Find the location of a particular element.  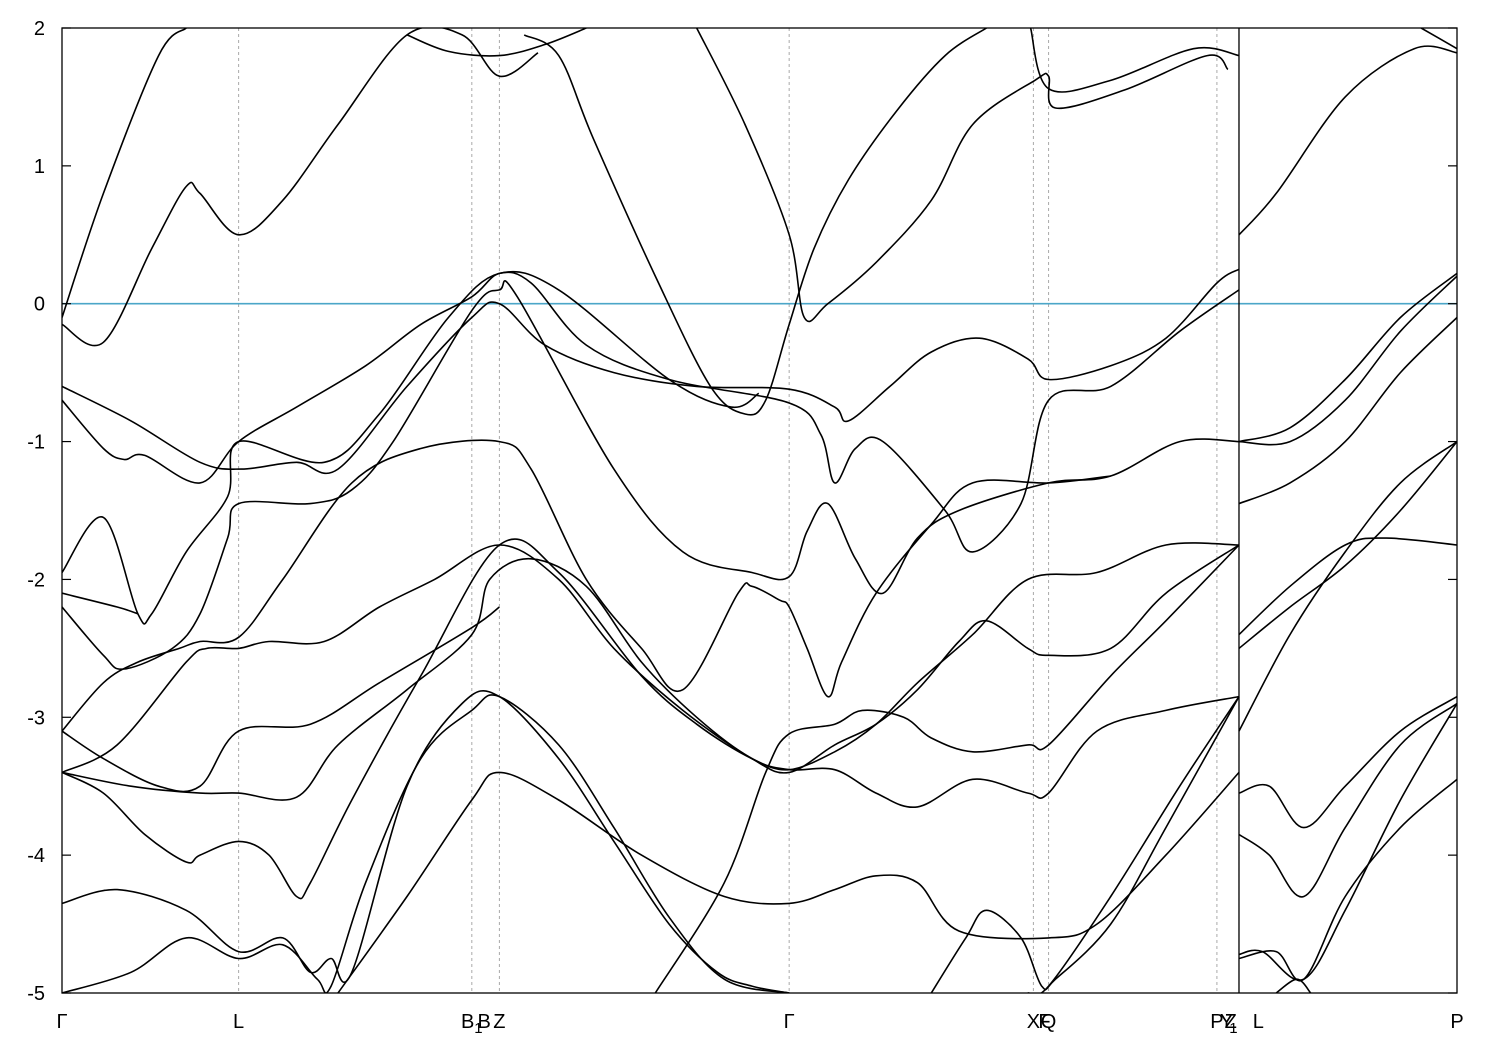

y-tick-label: 1 is located at coordinates (39, 167).